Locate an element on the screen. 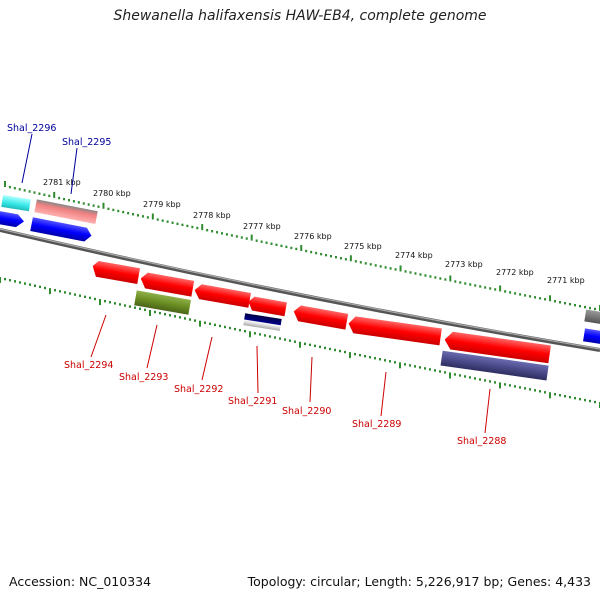 This screenshot has width=600, height=600. kbp-label: 2775 kbp is located at coordinates (363, 246).